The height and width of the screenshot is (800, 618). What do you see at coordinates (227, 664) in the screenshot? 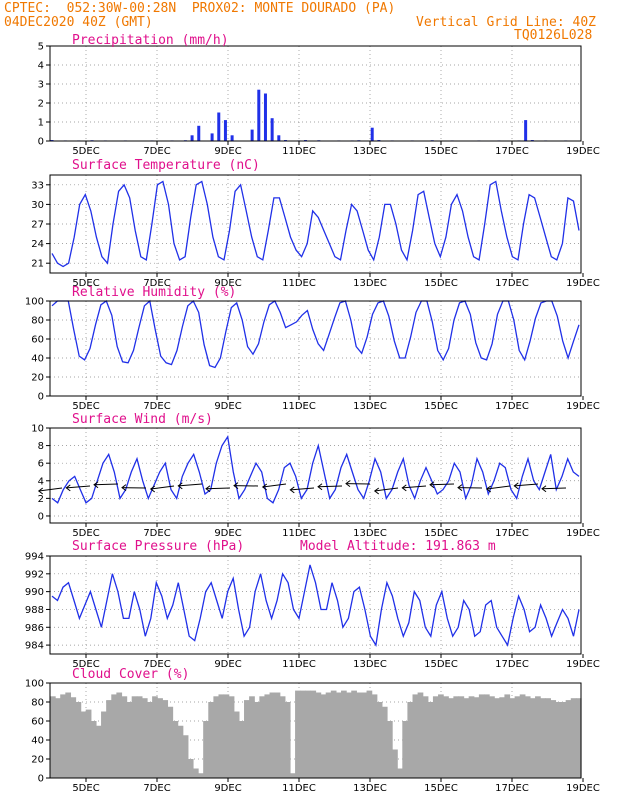
I see `pressure-xtick: 9DEC` at bounding box center [227, 664].